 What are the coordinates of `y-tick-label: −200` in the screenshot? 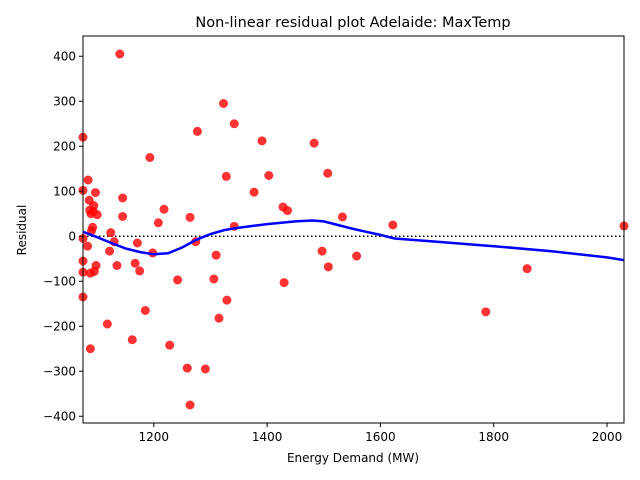 It's located at (59, 326).